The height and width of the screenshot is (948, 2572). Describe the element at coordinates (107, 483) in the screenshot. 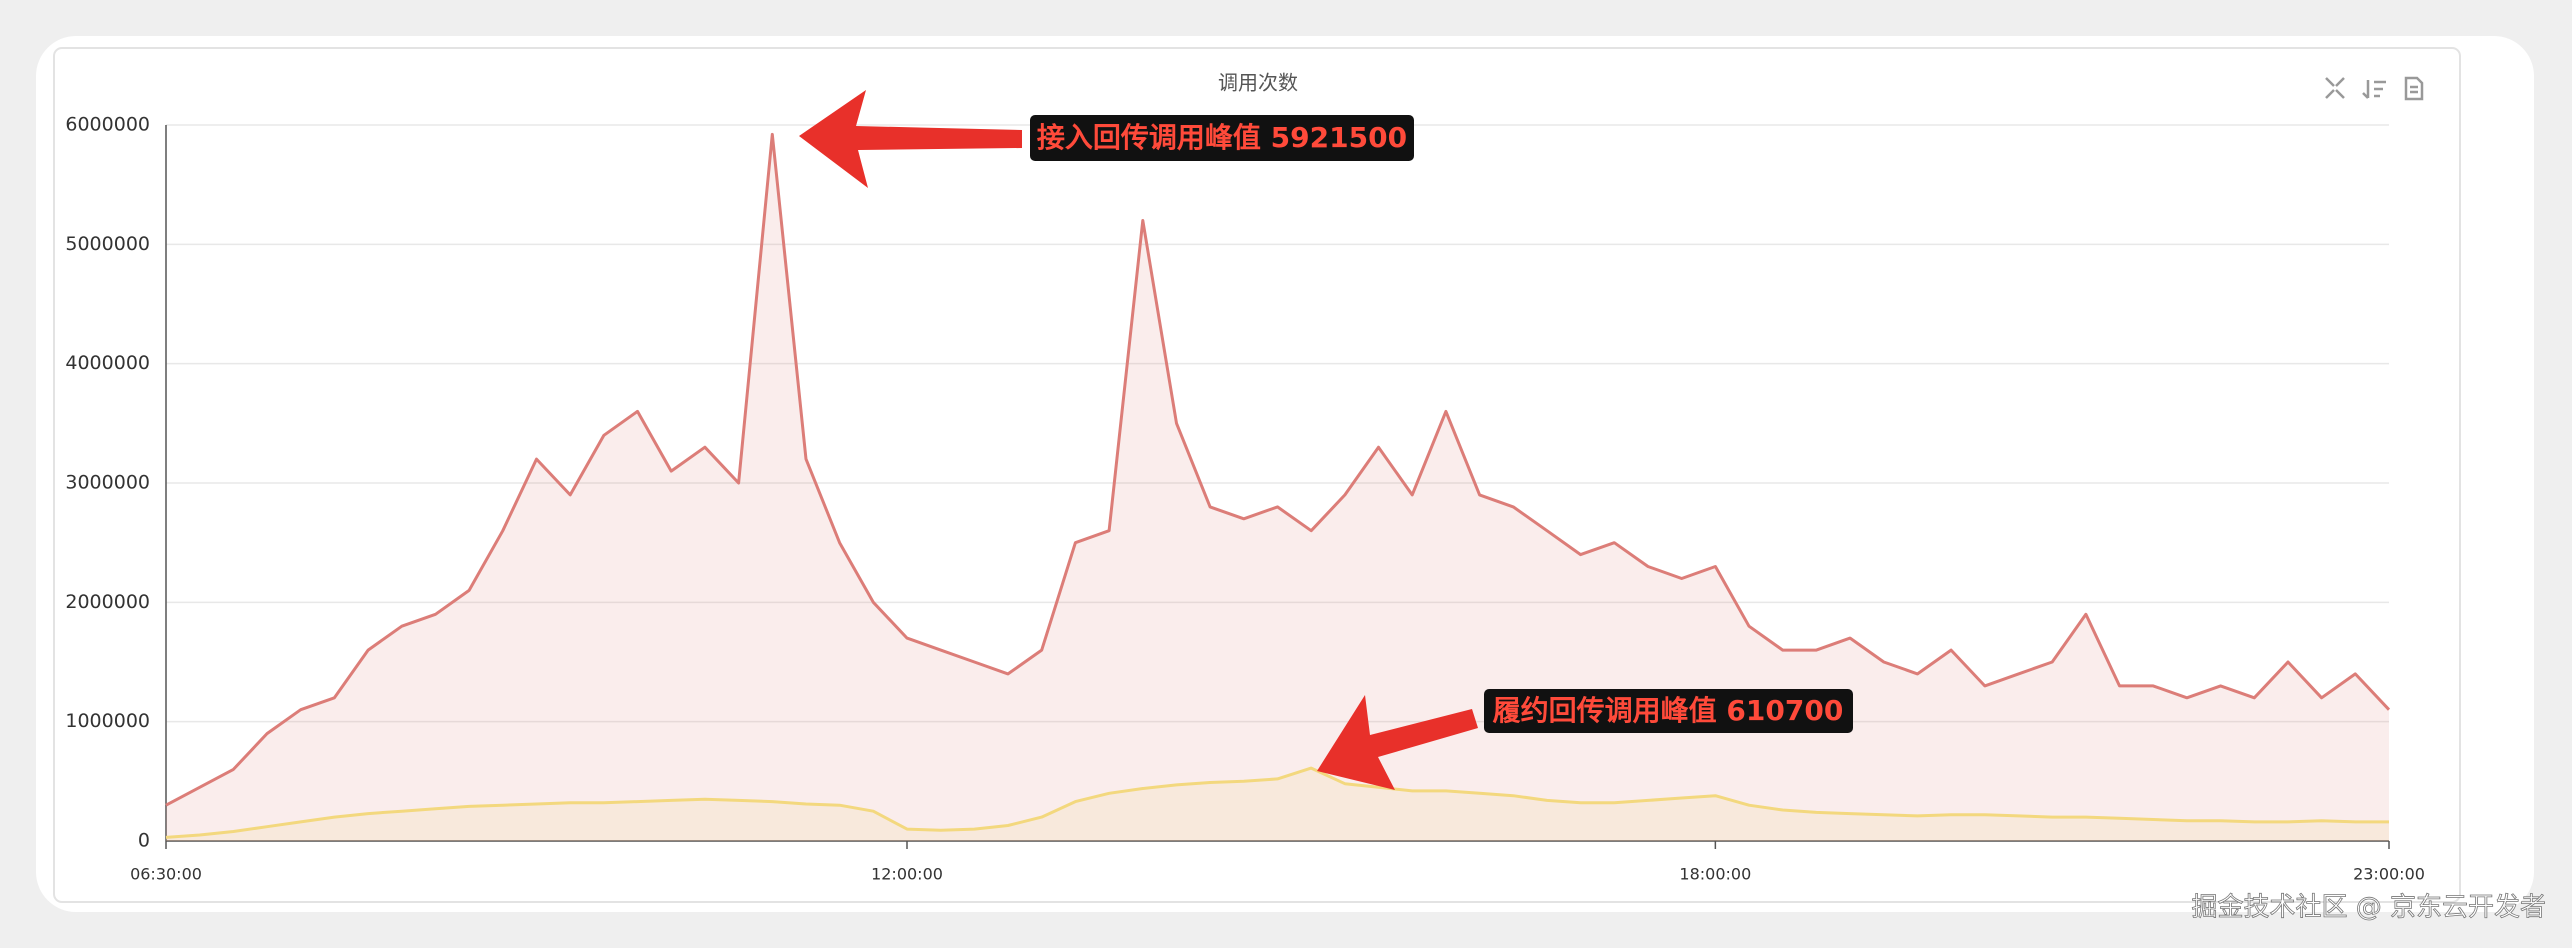

I see `y-tick-label: 3000000` at that location.